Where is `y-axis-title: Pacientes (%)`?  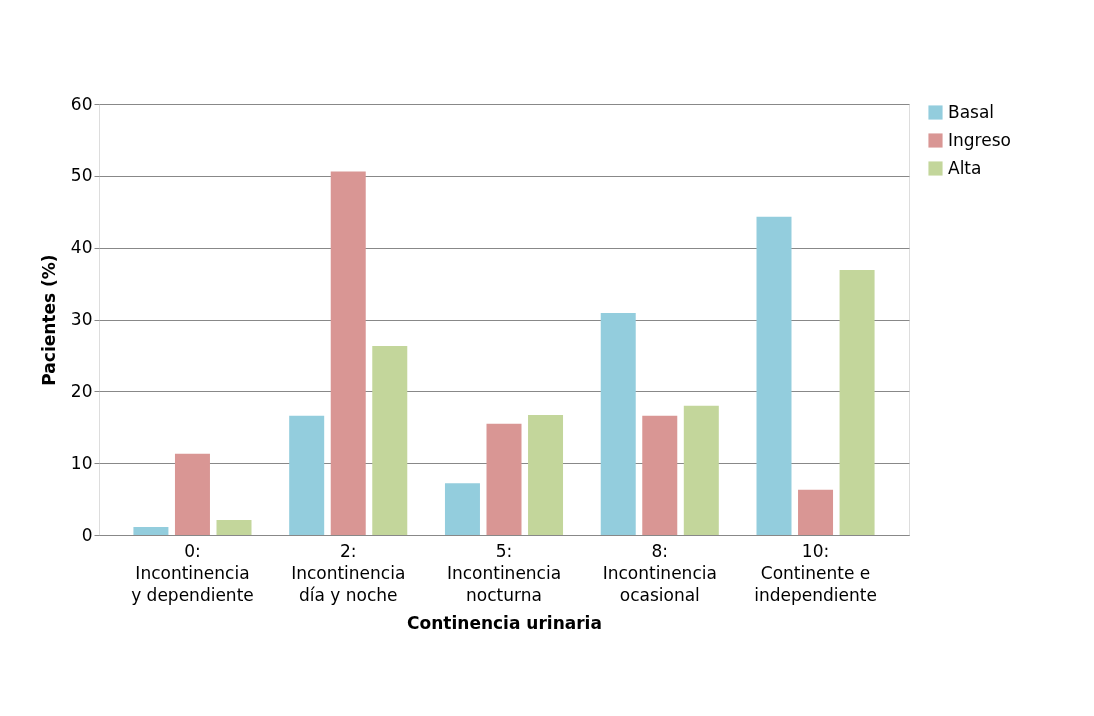 y-axis-title: Pacientes (%) is located at coordinates (48, 320).